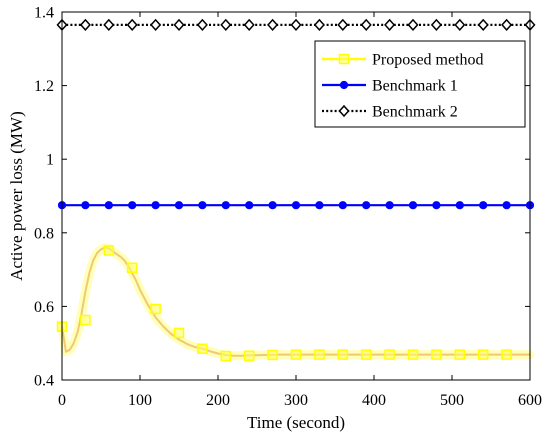  I want to click on legend: Proposed method Benchmark 1 Benchmark 2, so click(420, 84).